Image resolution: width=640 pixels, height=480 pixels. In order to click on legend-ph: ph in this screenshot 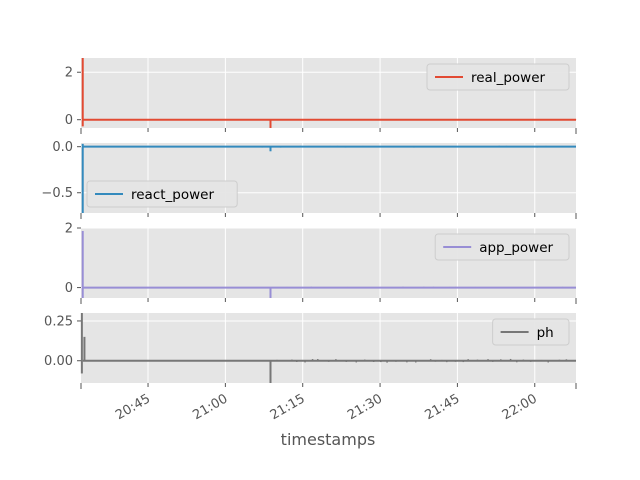, I will do `click(531, 332)`.